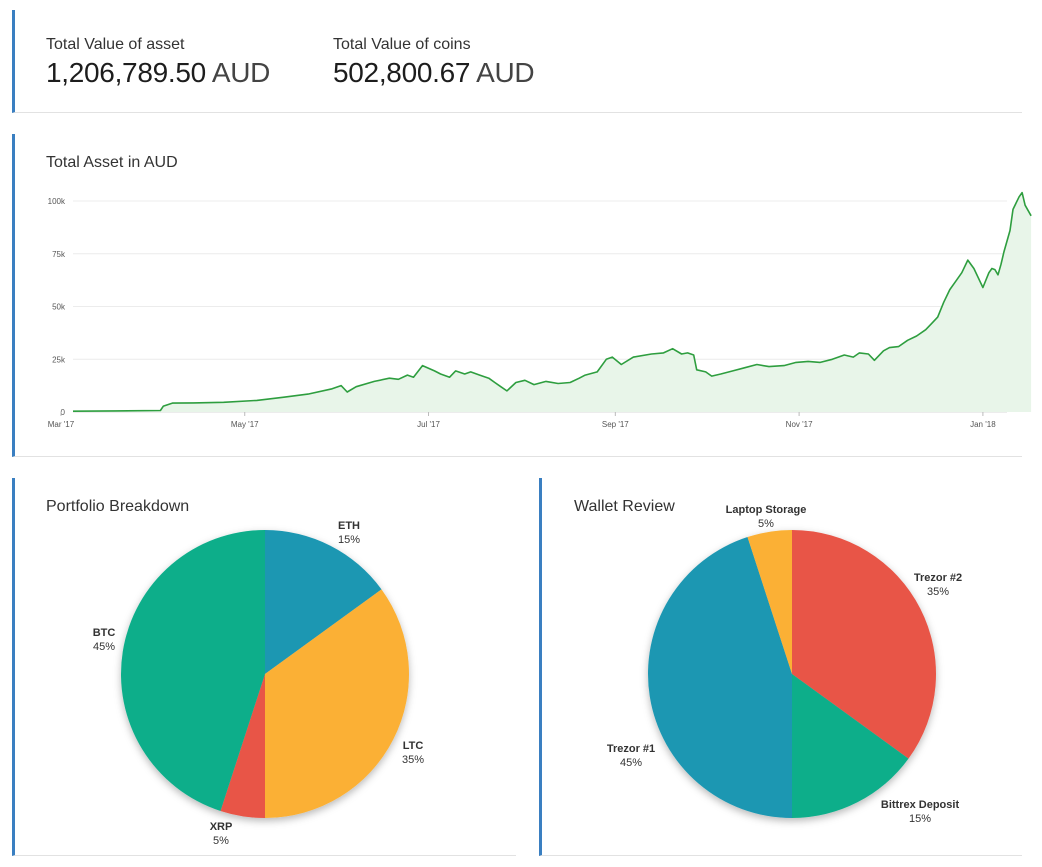 The image size is (1042, 867). What do you see at coordinates (61, 424) in the screenshot?
I see `x-tick-label: Mar '17` at bounding box center [61, 424].